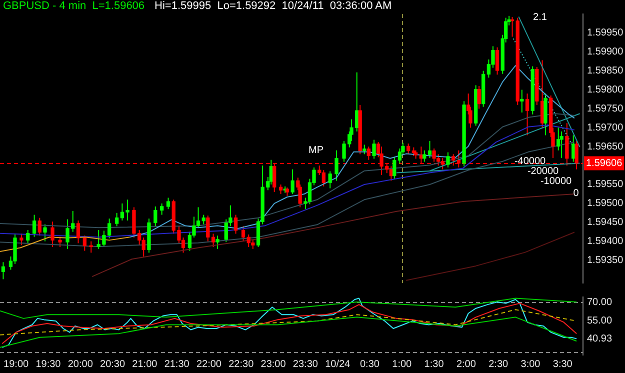  What do you see at coordinates (241, 364) in the screenshot?
I see `x-tick-label: 22:30` at bounding box center [241, 364].